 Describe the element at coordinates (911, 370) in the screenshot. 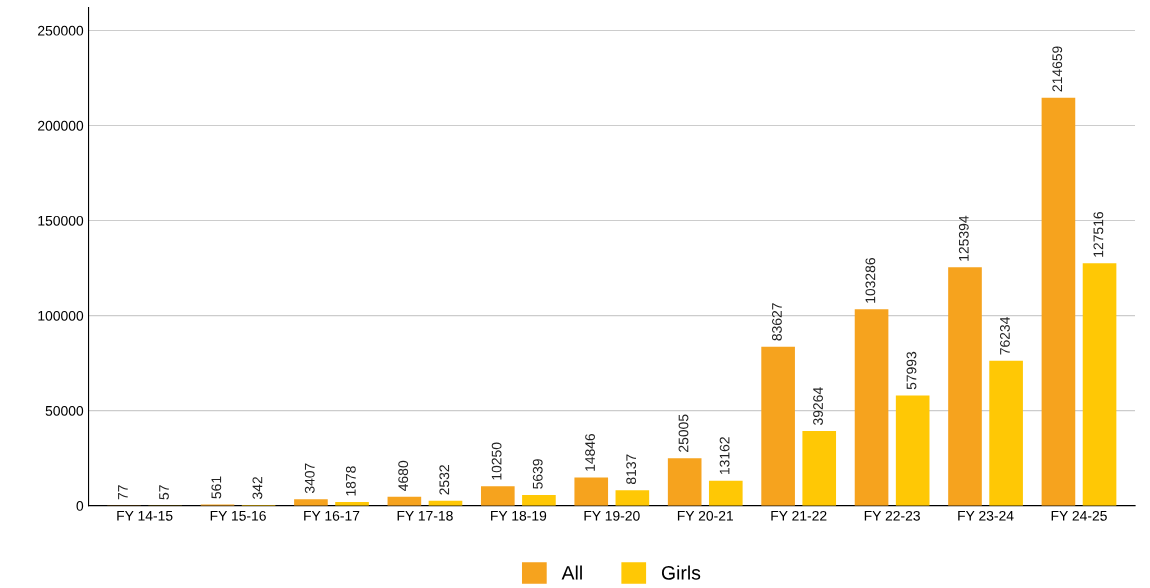

I see `data-label: 57993` at that location.